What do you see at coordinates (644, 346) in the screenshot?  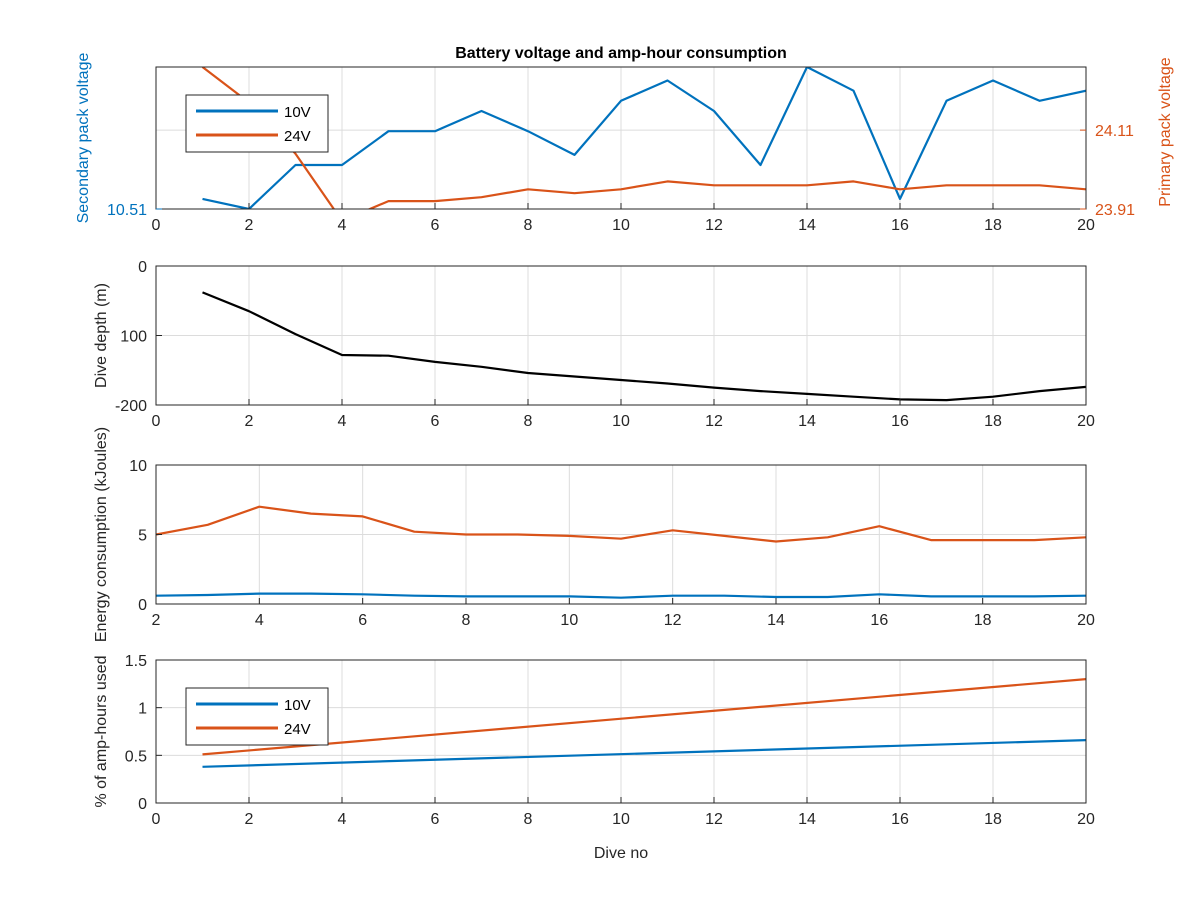 I see `series-line-depth` at bounding box center [644, 346].